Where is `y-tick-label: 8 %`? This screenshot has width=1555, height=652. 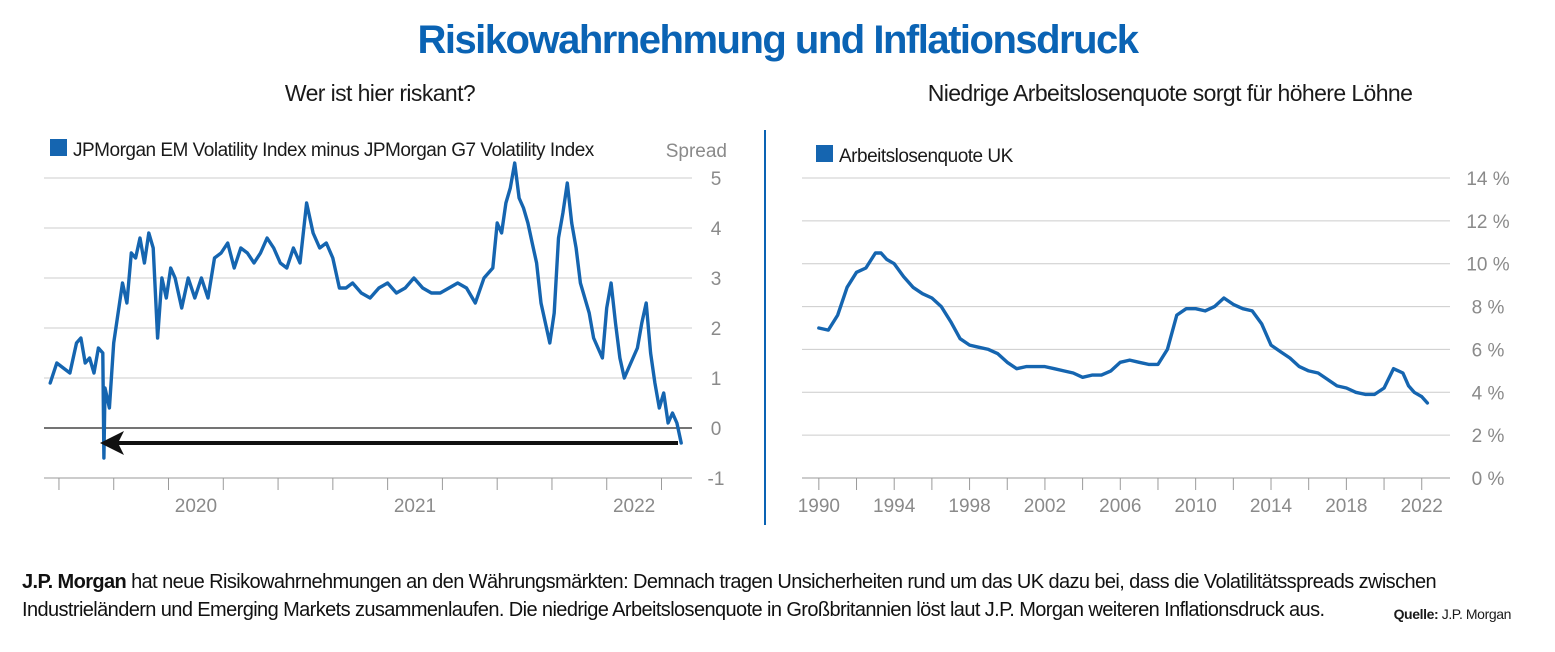
y-tick-label: 8 % is located at coordinates (1488, 308).